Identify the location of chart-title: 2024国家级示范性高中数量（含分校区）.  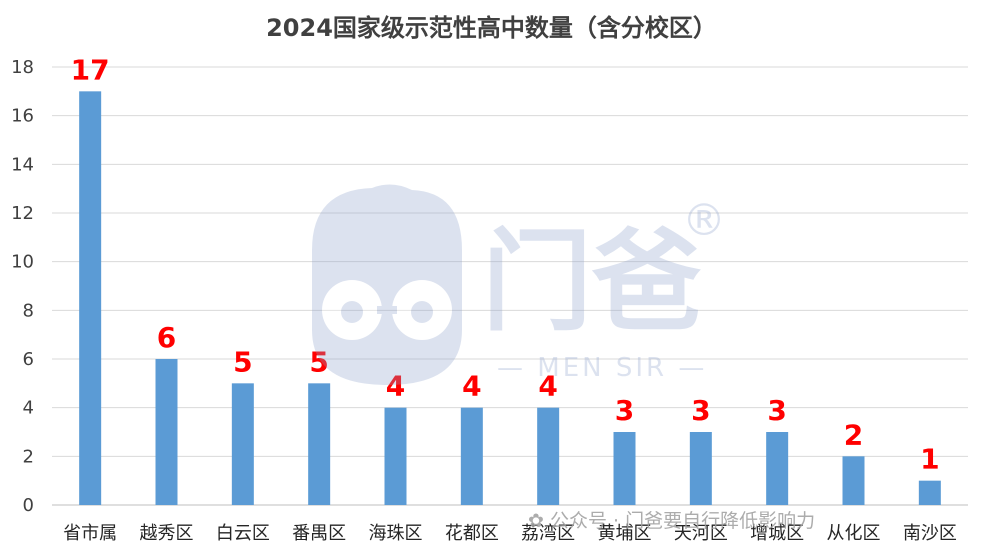
(491, 28).